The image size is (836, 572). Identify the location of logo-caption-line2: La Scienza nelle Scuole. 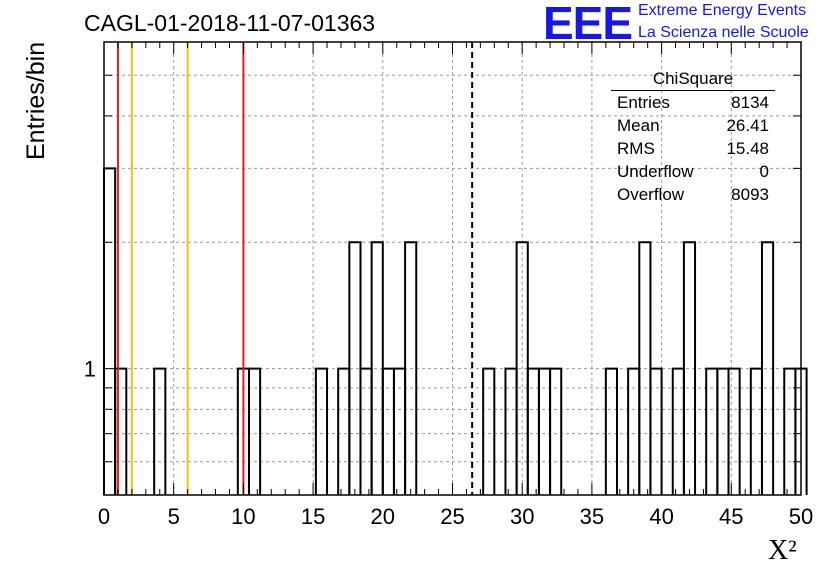
(723, 32).